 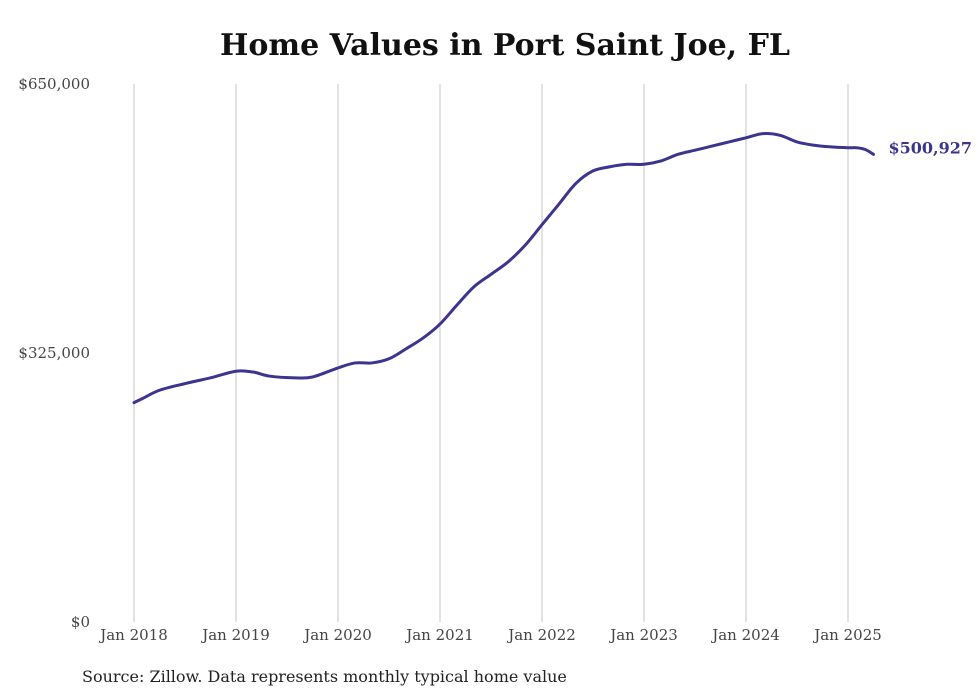 I want to click on y-axis-tick-labels: $0 $325,000 $650,000, so click(x=54, y=353).